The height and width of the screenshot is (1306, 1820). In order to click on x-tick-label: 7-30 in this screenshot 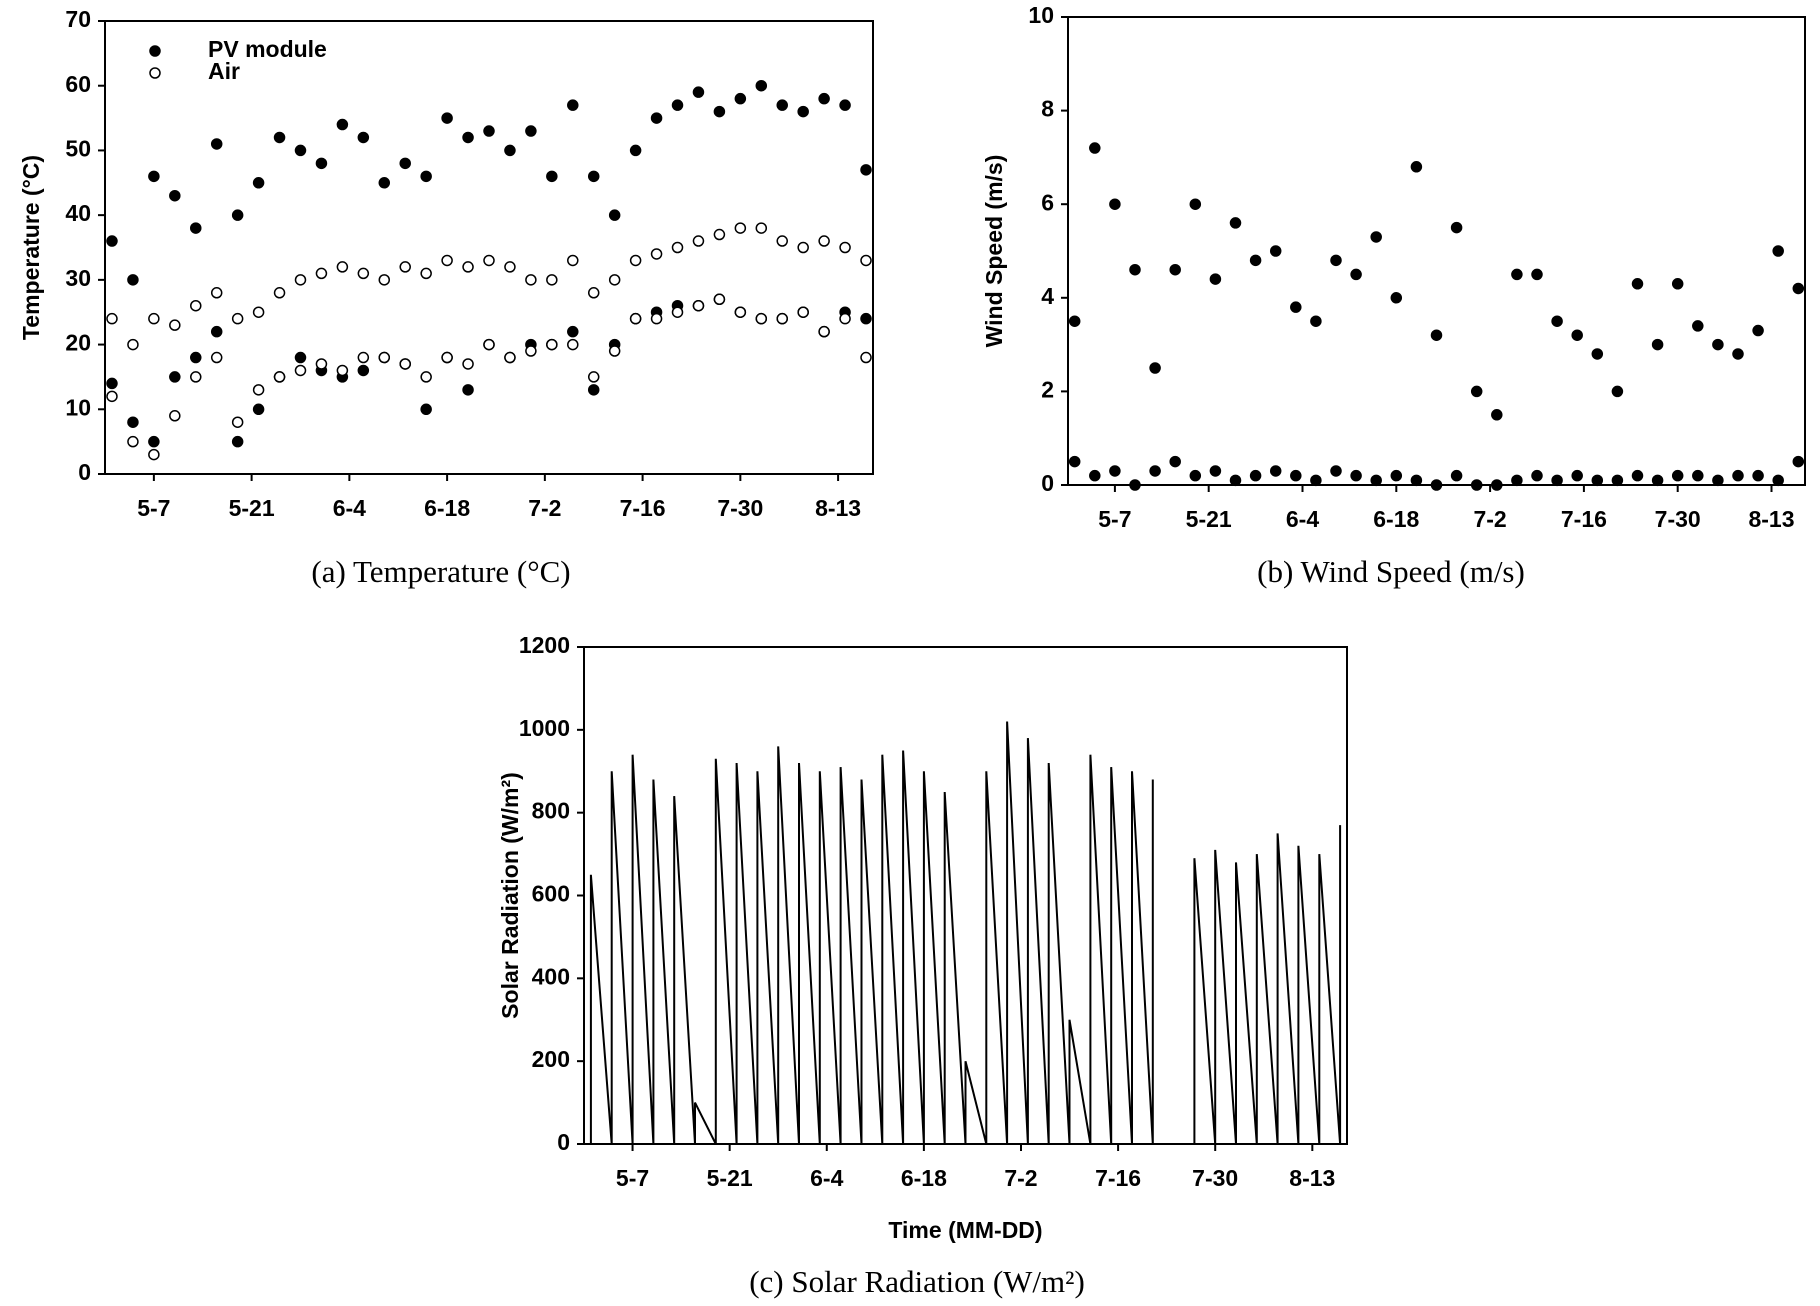, I will do `click(1678, 519)`.